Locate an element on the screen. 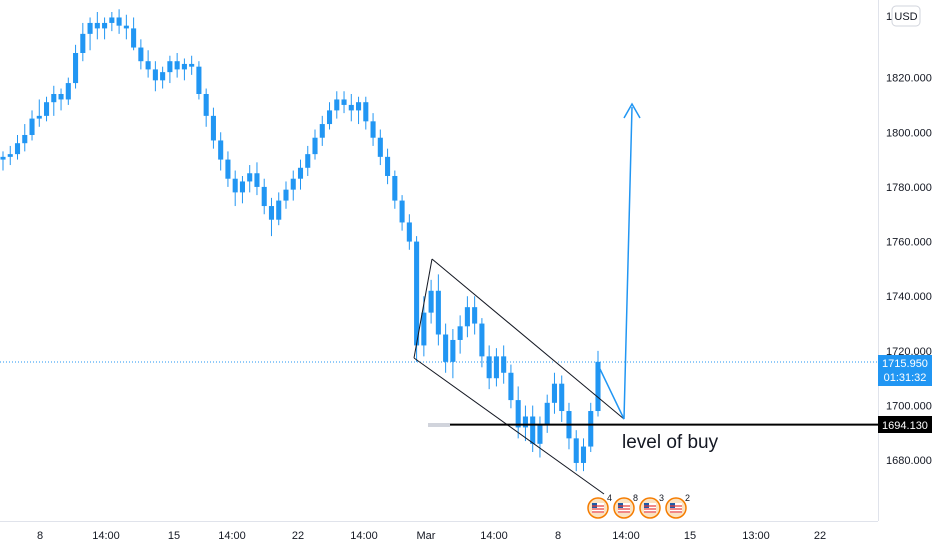  event-markers: 4 8 3 2 is located at coordinates (638, 506).